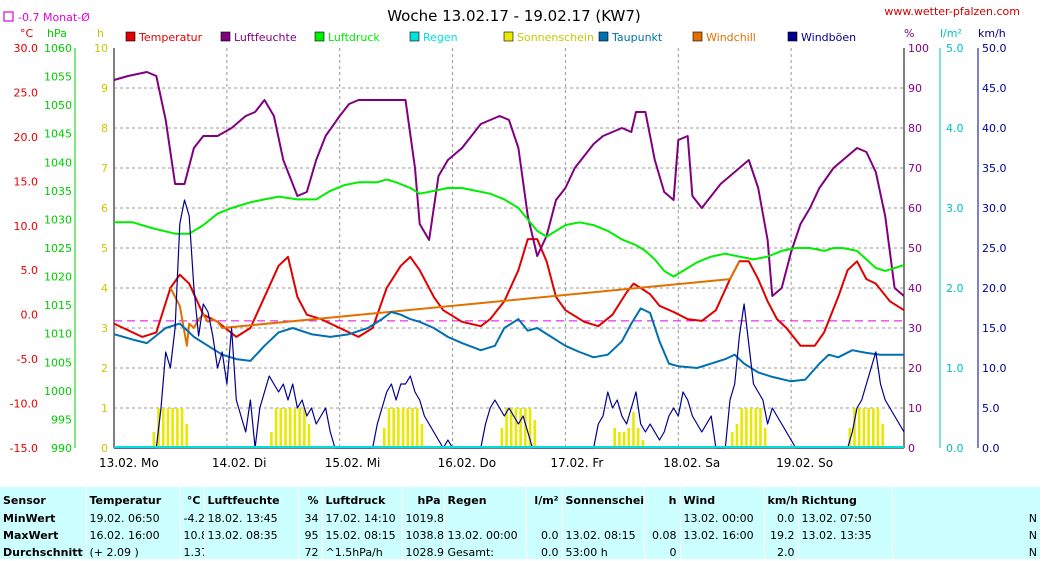  What do you see at coordinates (484, 535) in the screenshot?
I see `stats-cell: 13.02. 00:00` at bounding box center [484, 535].